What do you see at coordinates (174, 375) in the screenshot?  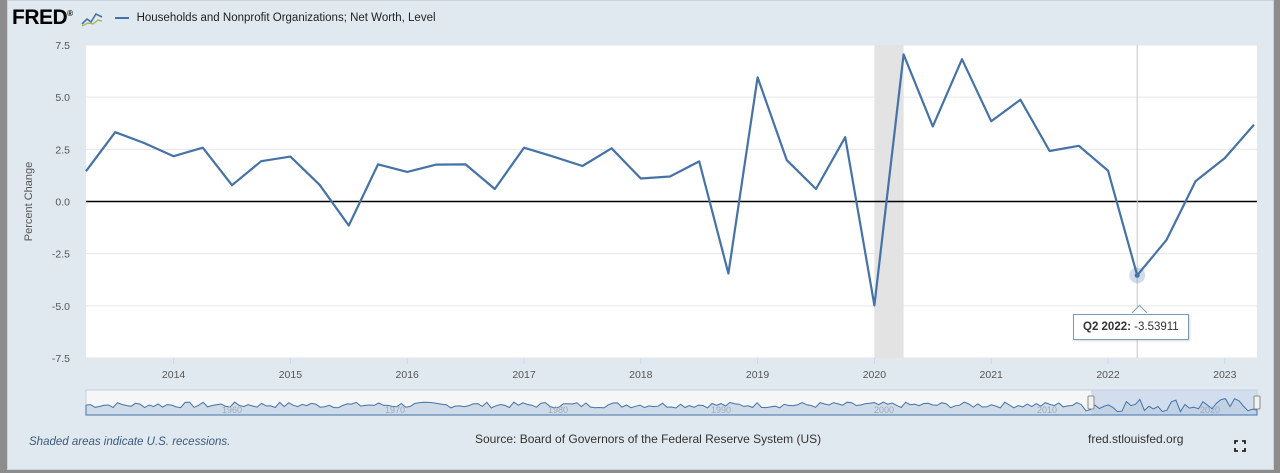 I see `x-tick-label: 2014` at bounding box center [174, 375].